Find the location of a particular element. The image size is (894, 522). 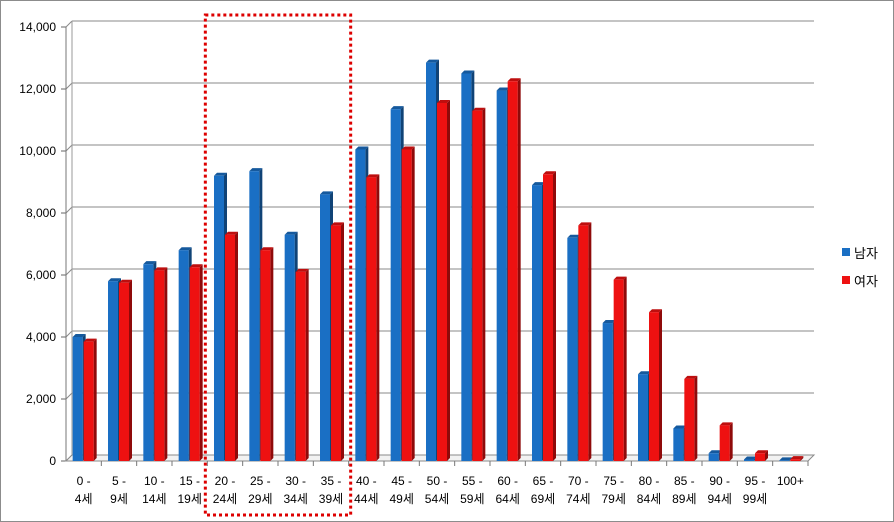

x-tick-label: 100+ is located at coordinates (790, 481).